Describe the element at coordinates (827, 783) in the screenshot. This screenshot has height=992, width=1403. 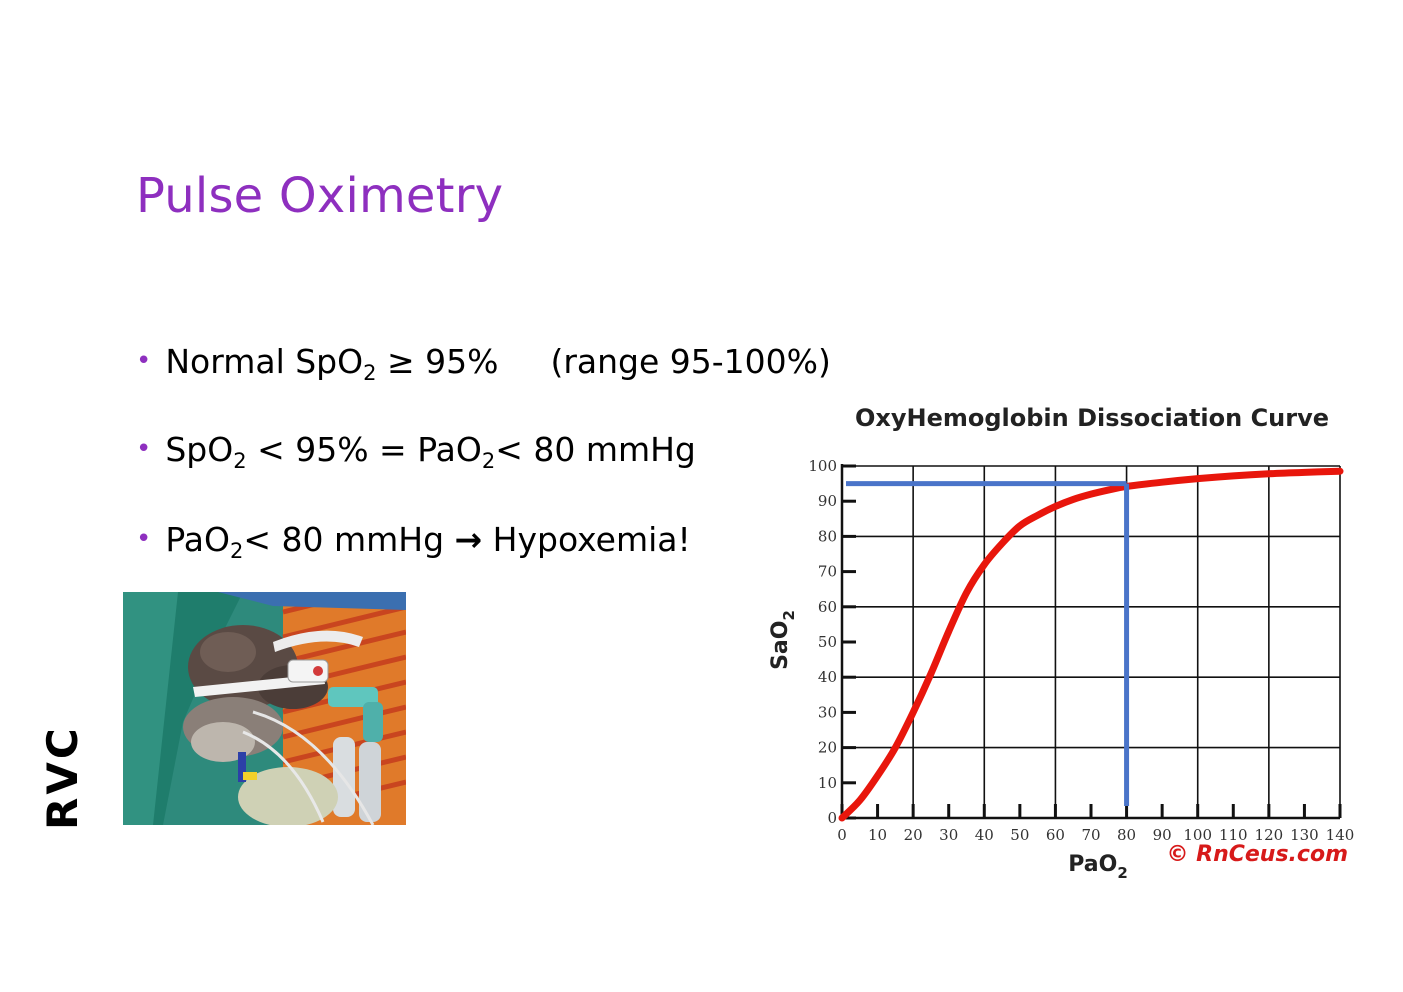
I see `y-tick-label: 10` at that location.